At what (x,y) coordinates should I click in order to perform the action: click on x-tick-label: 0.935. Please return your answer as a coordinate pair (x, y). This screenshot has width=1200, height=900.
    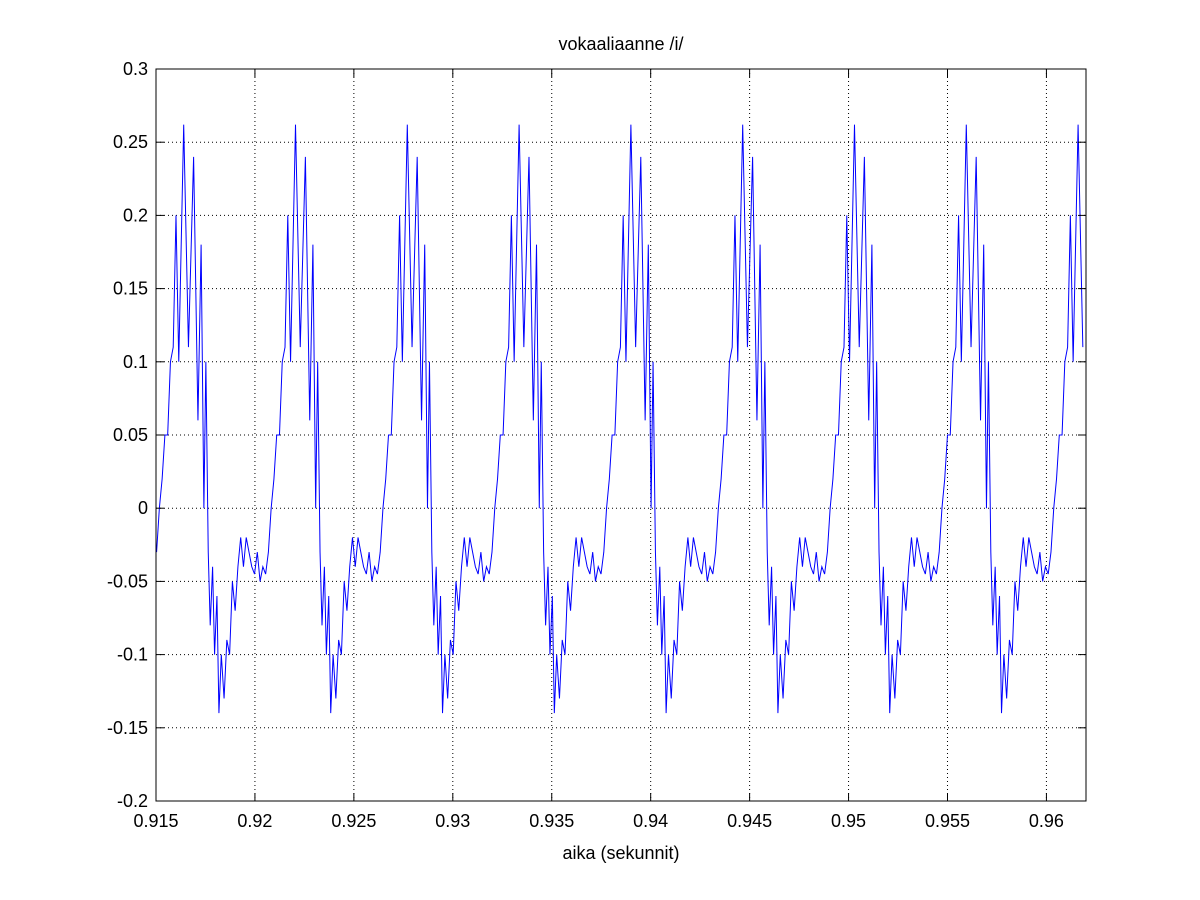
    Looking at the image, I should click on (551, 821).